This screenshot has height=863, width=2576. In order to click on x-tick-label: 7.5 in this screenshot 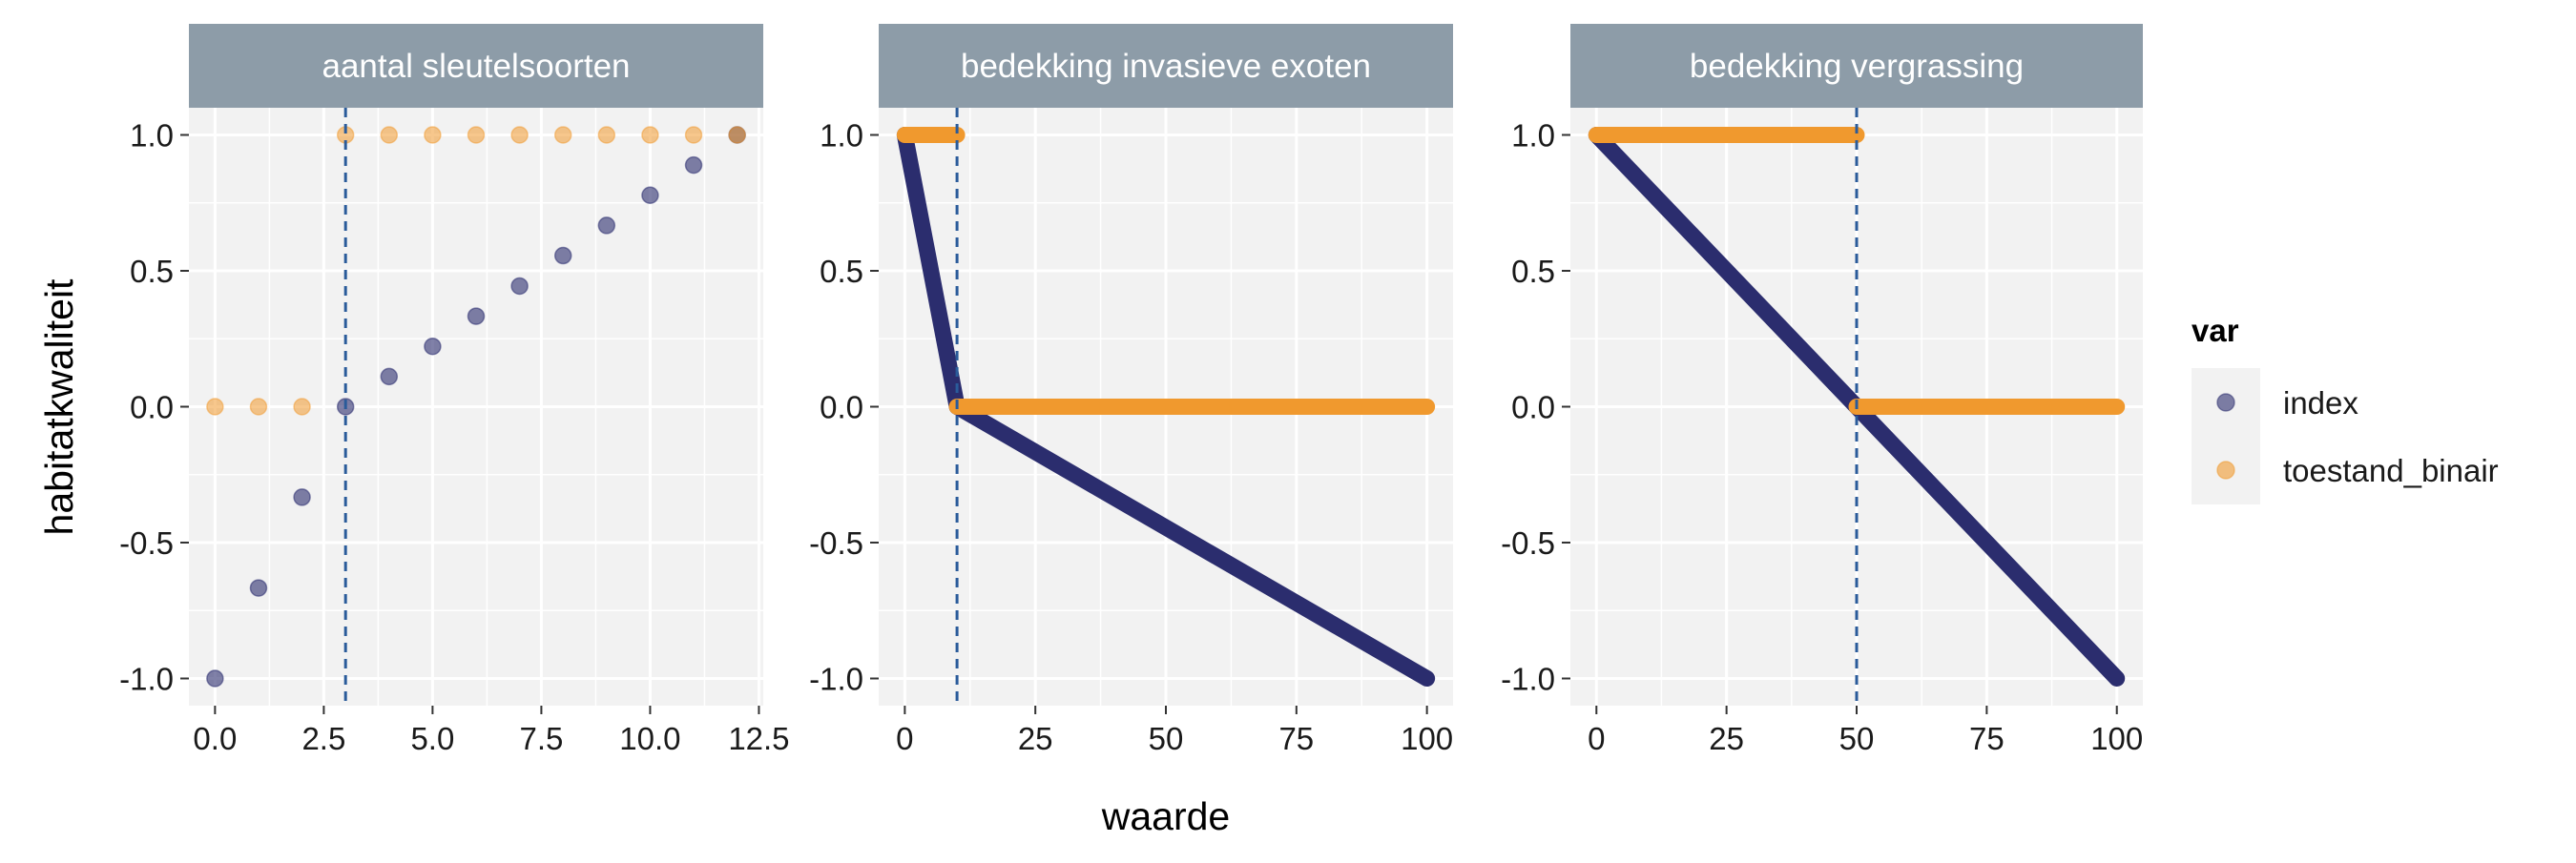, I will do `click(541, 738)`.